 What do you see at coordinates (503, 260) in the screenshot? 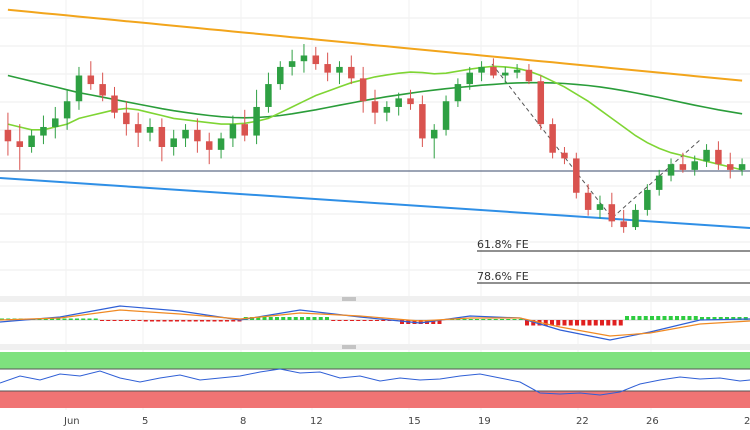
I see `fibonacci-levels: 61.8% FE 78.6% FE` at bounding box center [503, 260].